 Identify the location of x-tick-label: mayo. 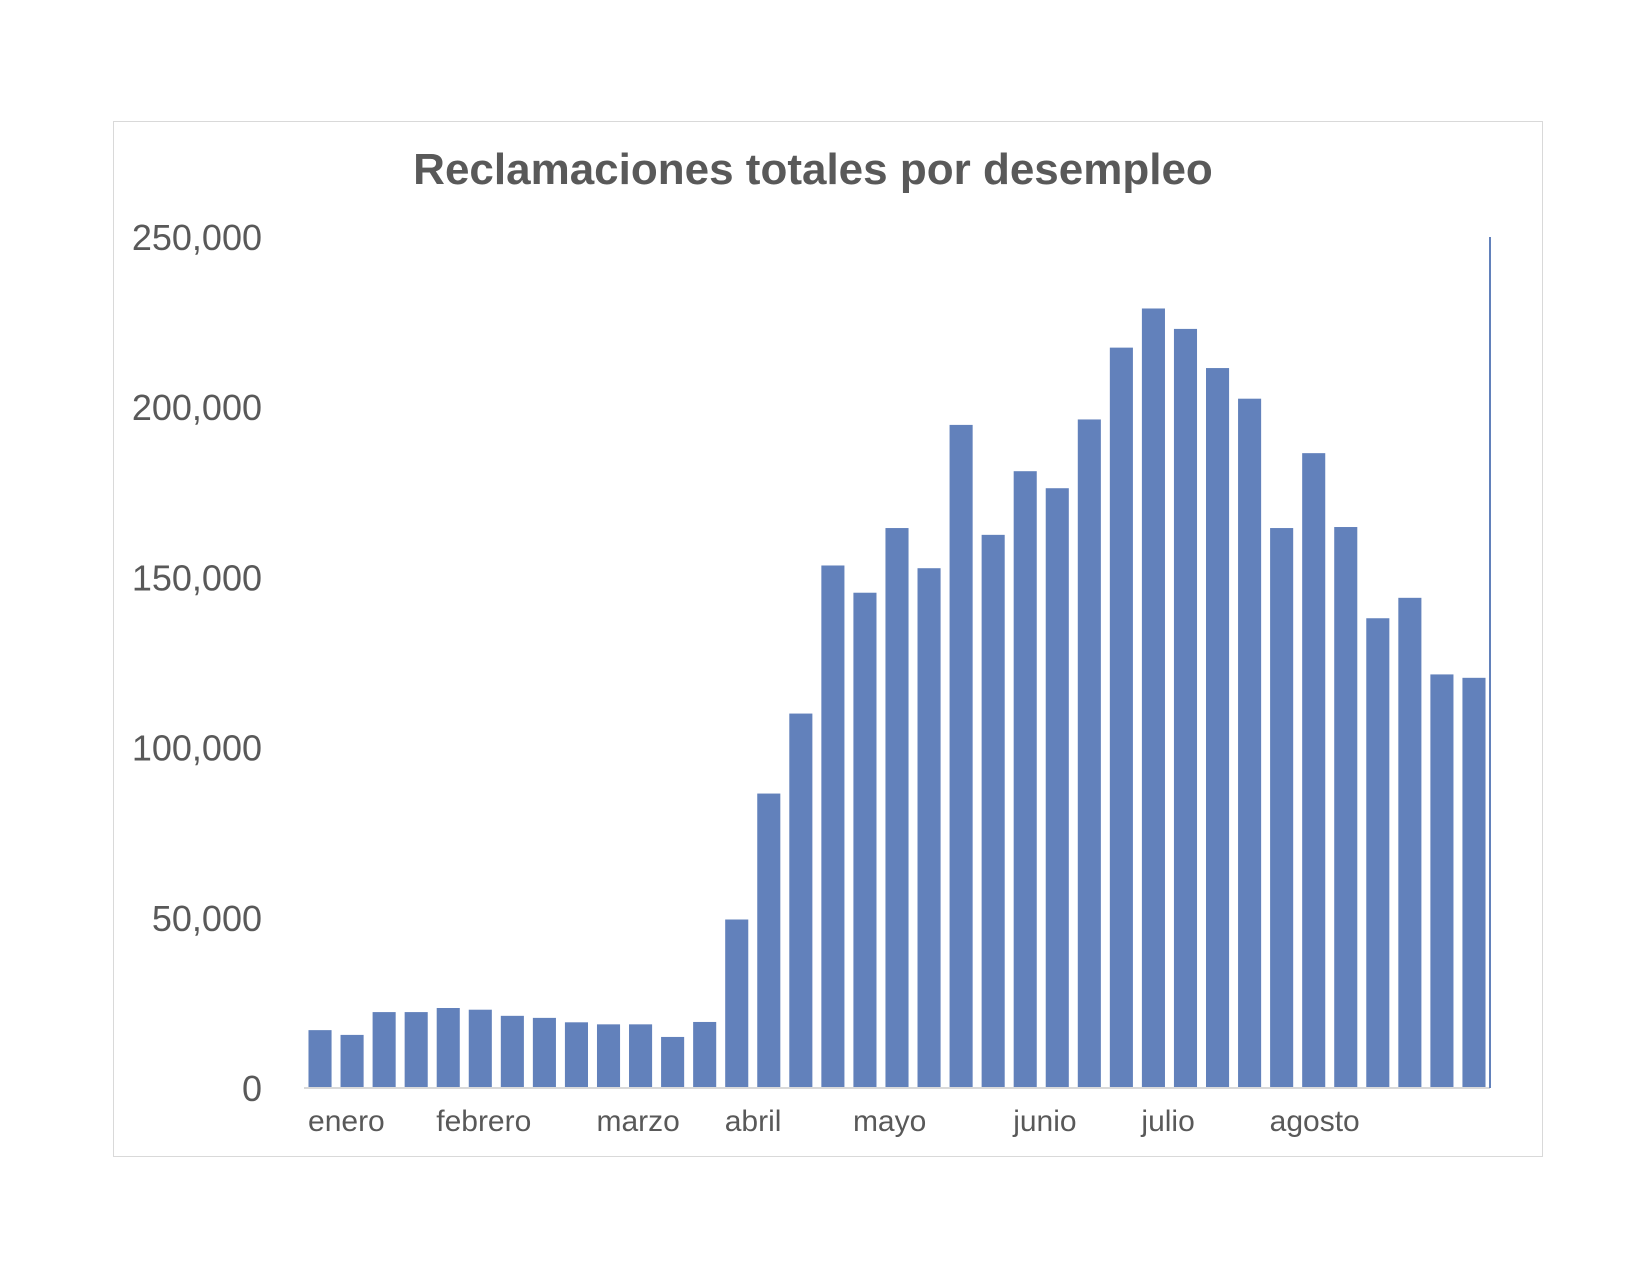
(889, 1121).